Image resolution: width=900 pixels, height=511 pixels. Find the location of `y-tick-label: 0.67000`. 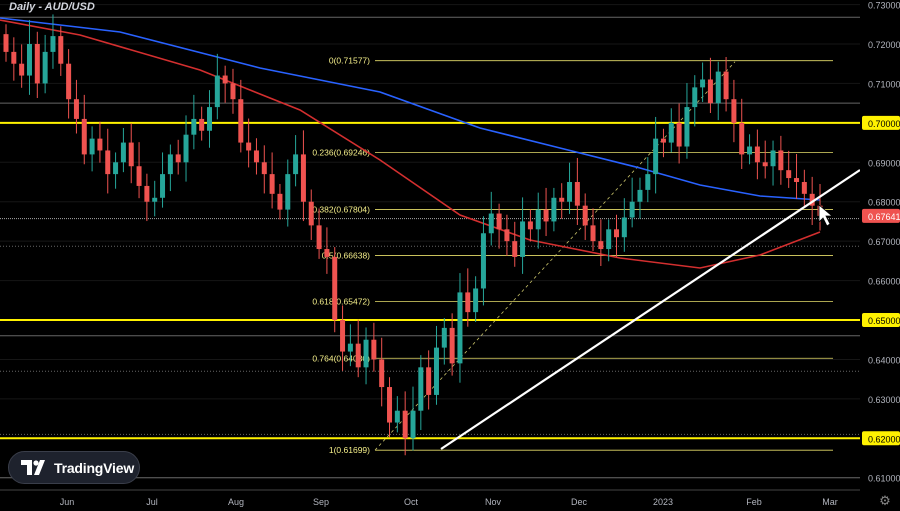

y-tick-label: 0.67000 is located at coordinates (884, 242).